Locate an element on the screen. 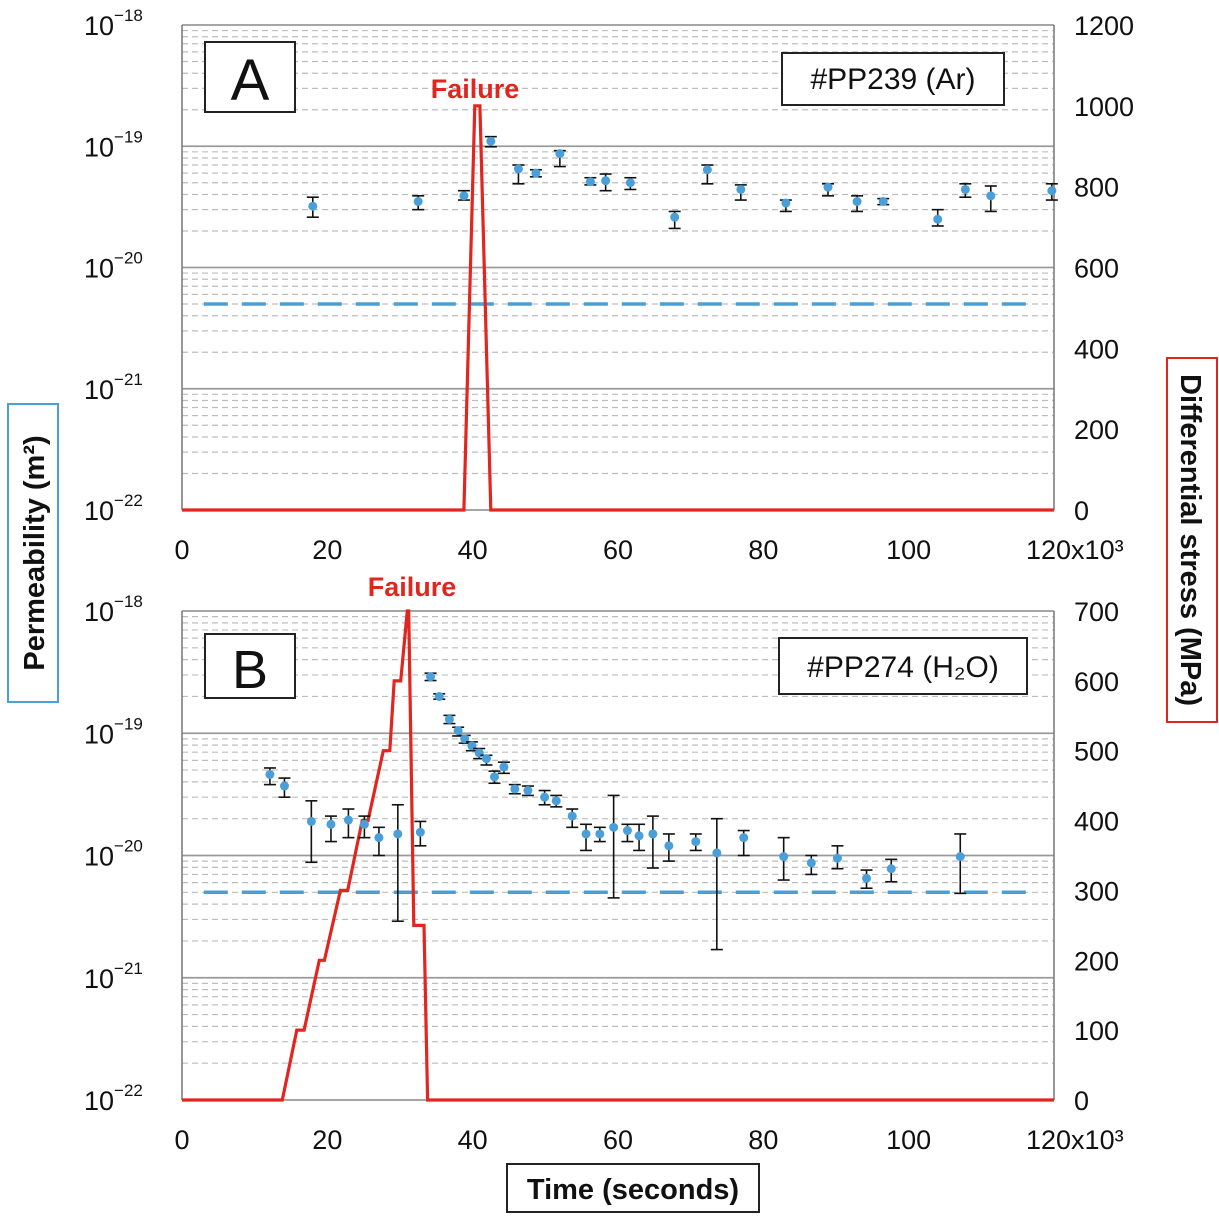 Image resolution: width=1219 pixels, height=1216 pixels. panel-b-failure-label: Failure is located at coordinates (412, 587).